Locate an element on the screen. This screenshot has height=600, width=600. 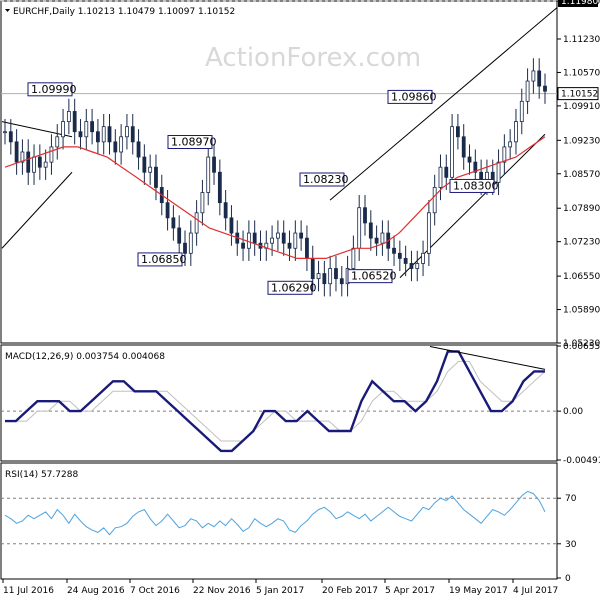
price-ytick-label: 1.07230 is located at coordinates (581, 243).